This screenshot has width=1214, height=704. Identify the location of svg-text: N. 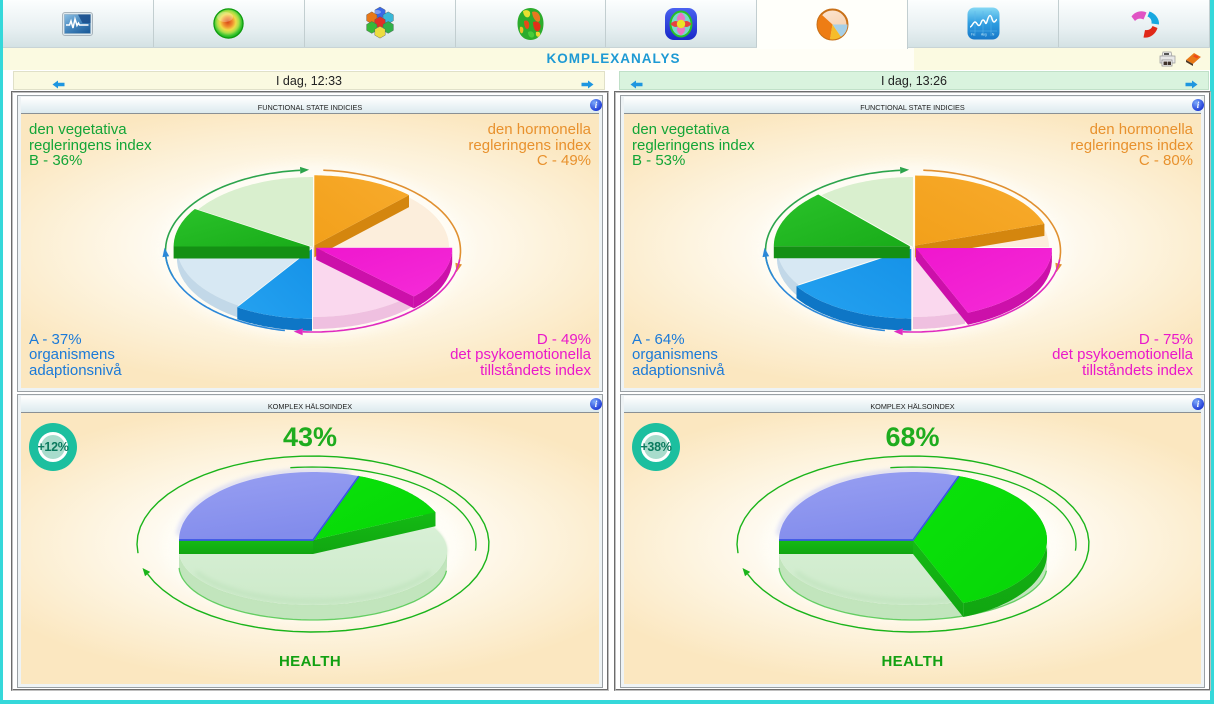
(993, 35).